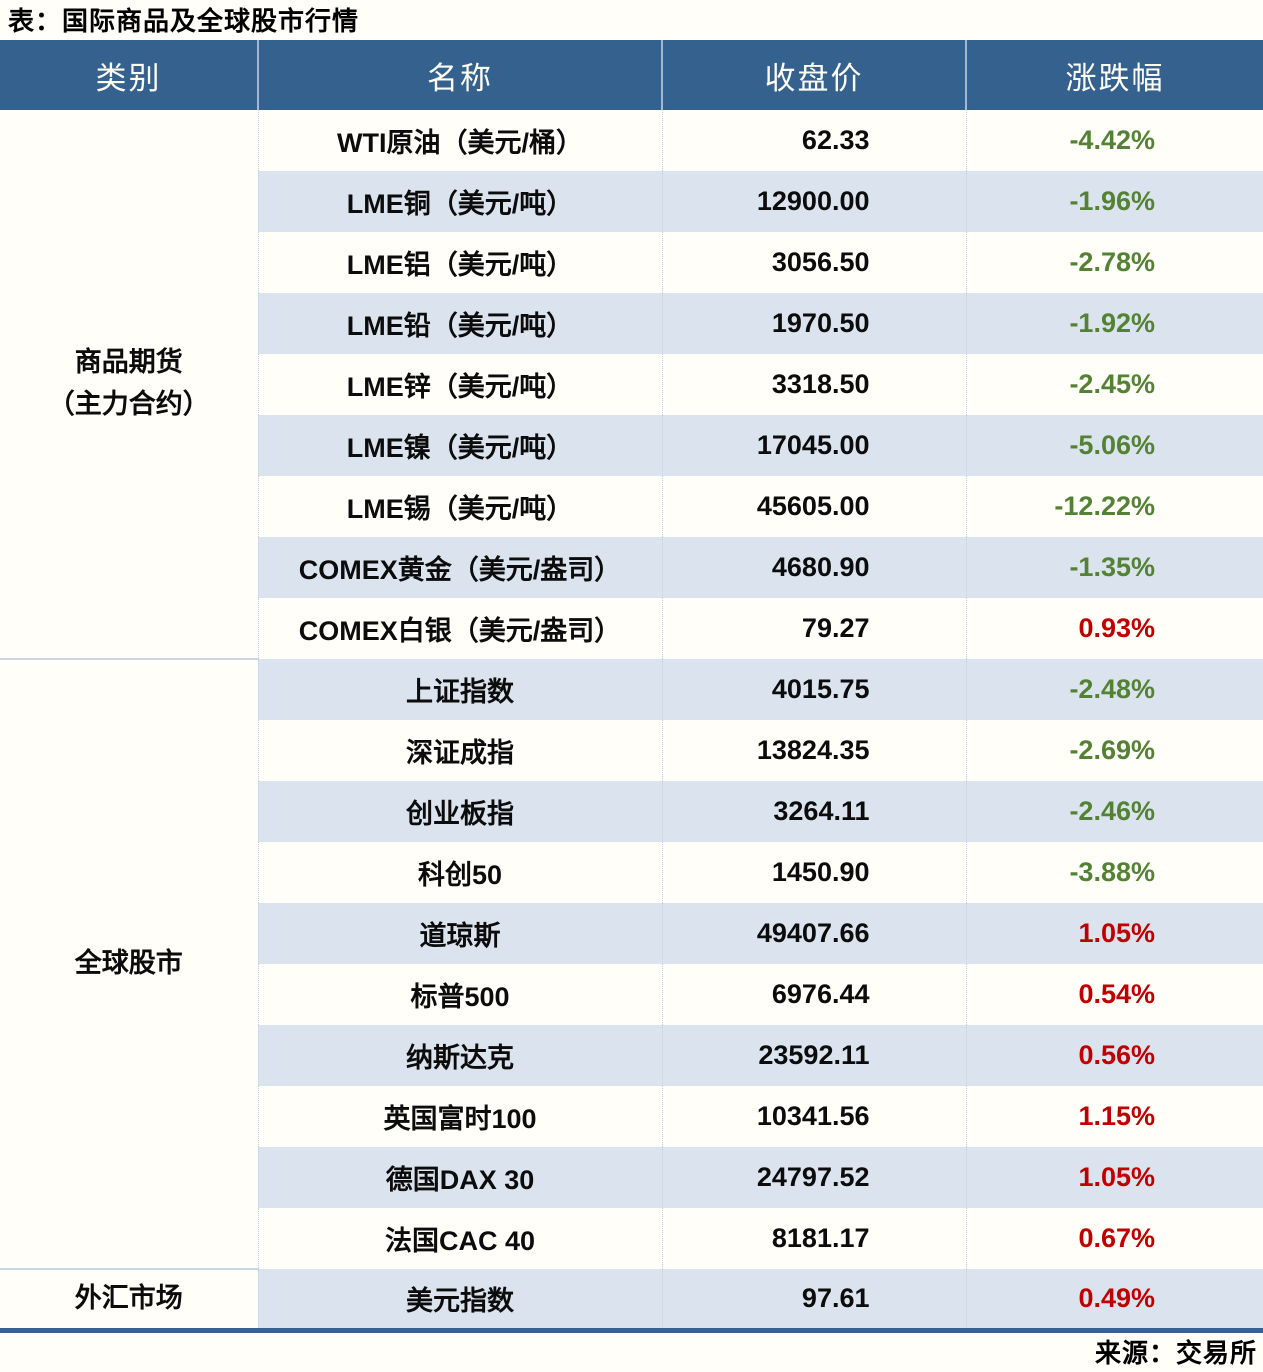 The width and height of the screenshot is (1263, 1372). I want to click on instrument-name: LME铜（美元/吨）, so click(459, 201).